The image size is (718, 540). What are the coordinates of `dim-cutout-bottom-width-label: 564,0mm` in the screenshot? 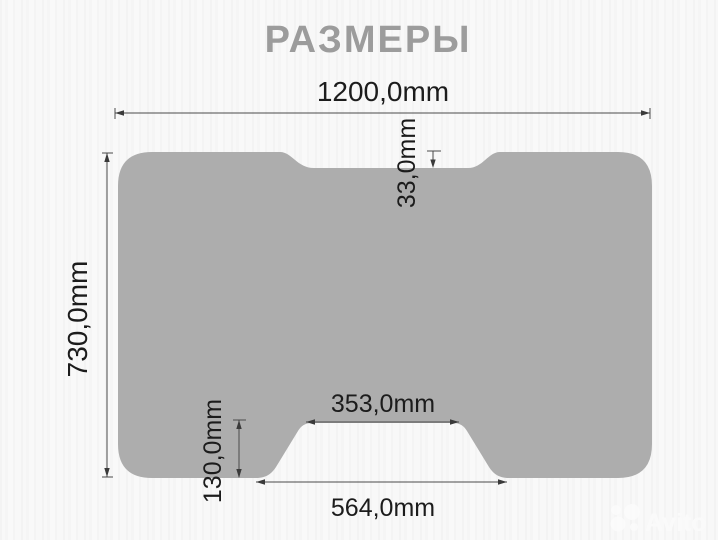 It's located at (383, 508).